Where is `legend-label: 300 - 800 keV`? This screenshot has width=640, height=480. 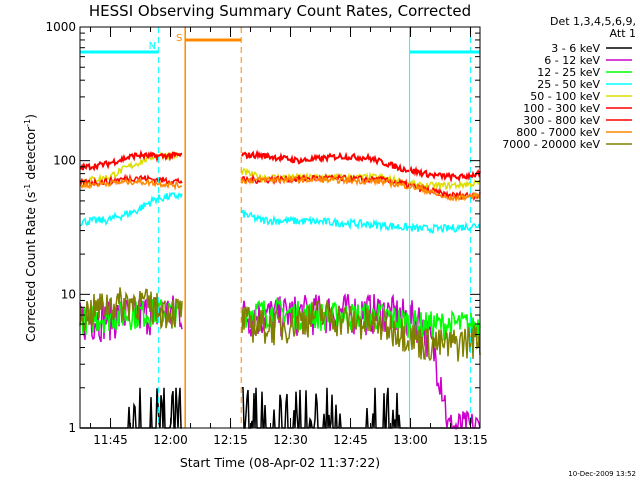 legend-label: 300 - 800 keV is located at coordinates (561, 120).